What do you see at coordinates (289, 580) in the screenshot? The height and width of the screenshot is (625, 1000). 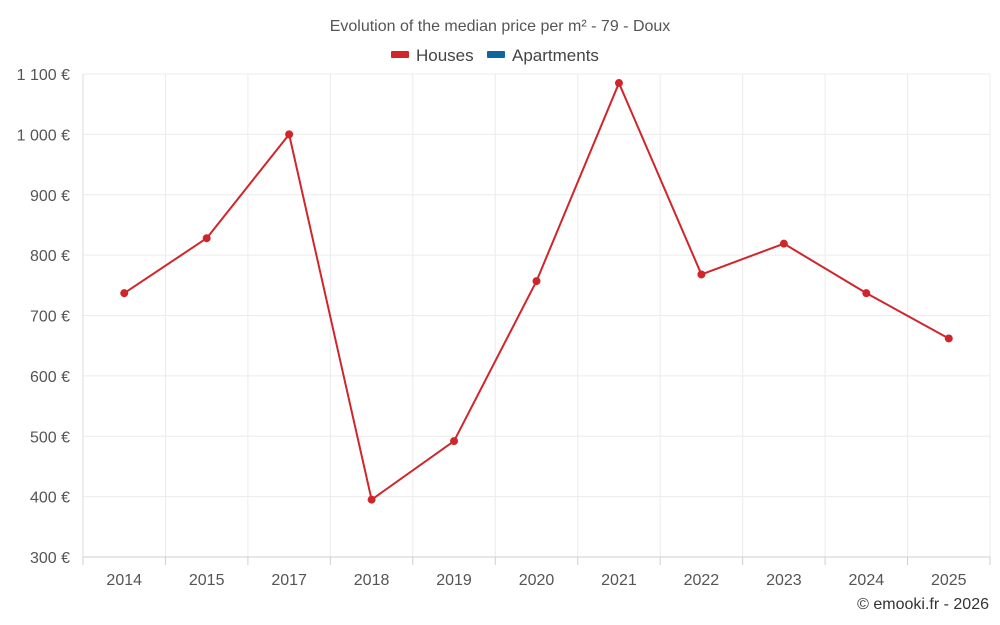 I see `x-tick-label: 2017` at bounding box center [289, 580].